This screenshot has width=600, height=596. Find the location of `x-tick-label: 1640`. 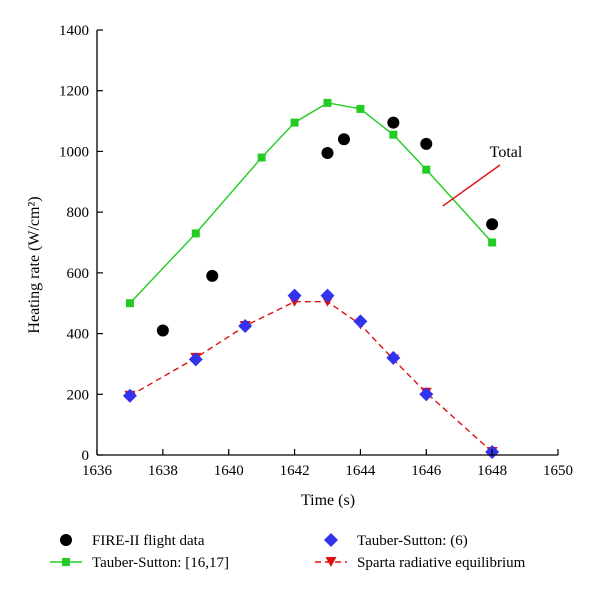

x-tick-label: 1640 is located at coordinates (229, 471).